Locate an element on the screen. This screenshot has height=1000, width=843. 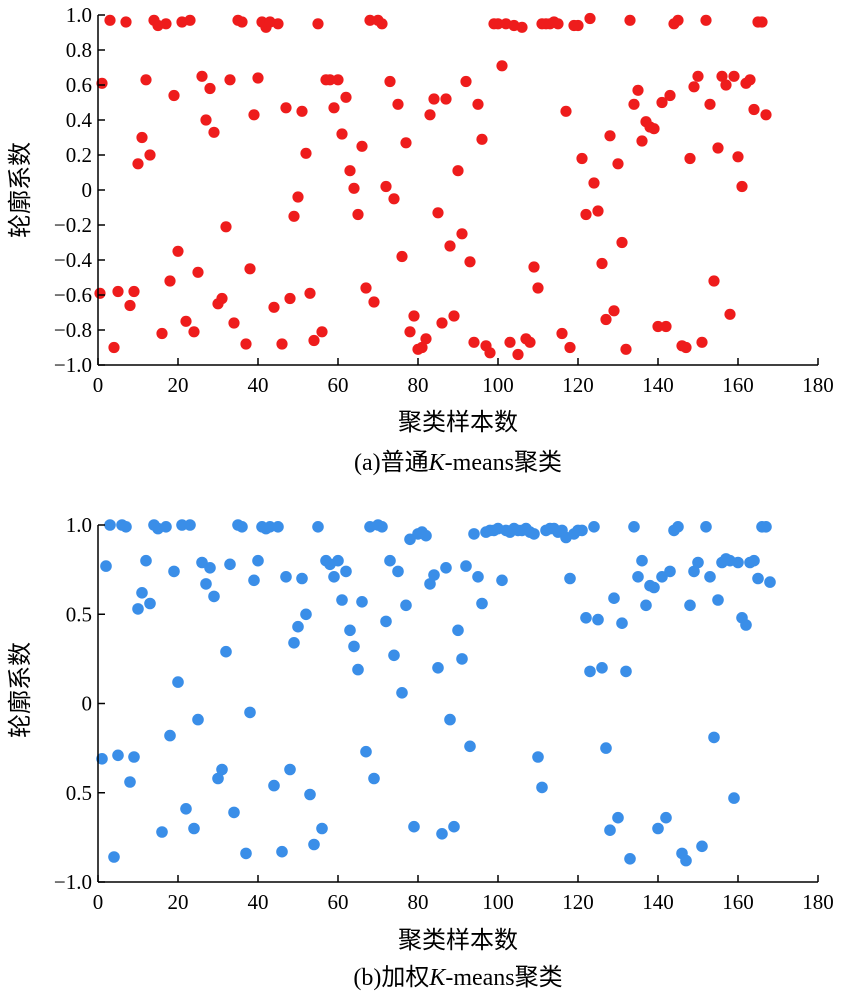
y-tick-label: 0.5 is located at coordinates (79, 793).